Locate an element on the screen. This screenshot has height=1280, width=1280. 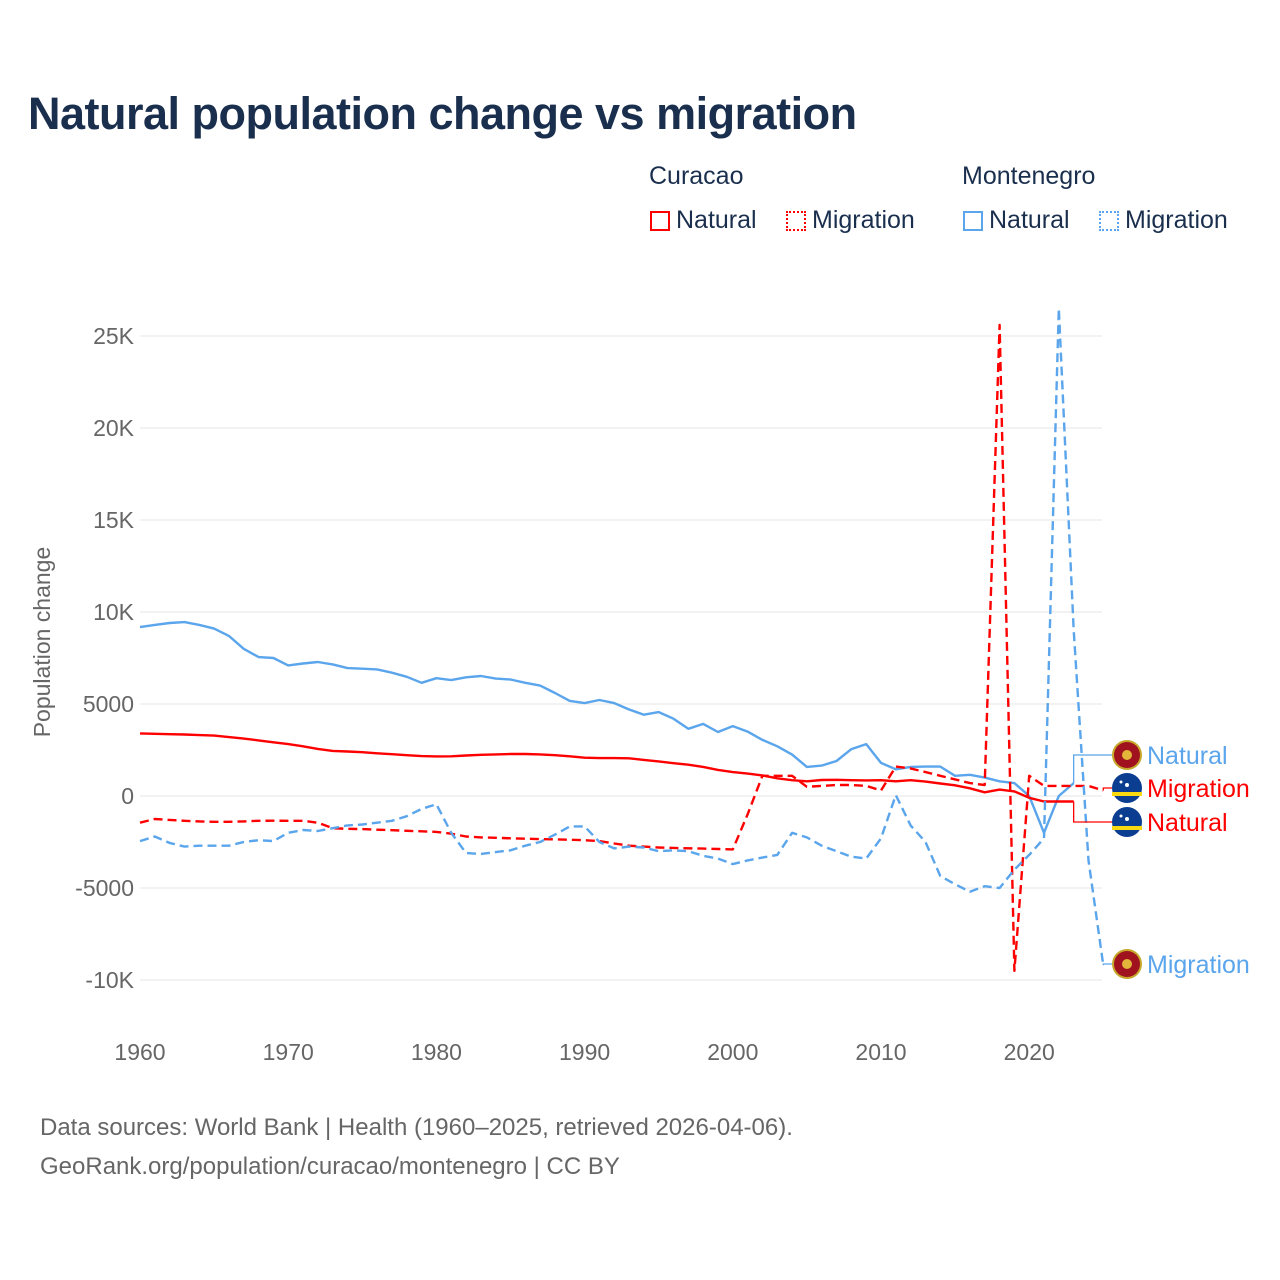
y-tick-label: 10K is located at coordinates (114, 612).